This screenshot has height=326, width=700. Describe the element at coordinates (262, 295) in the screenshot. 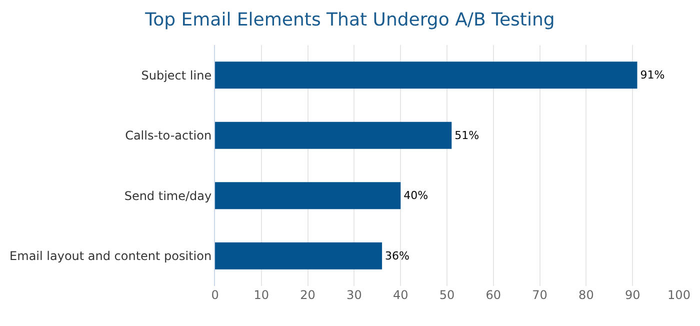

I see `x-tick-label: 10` at that location.